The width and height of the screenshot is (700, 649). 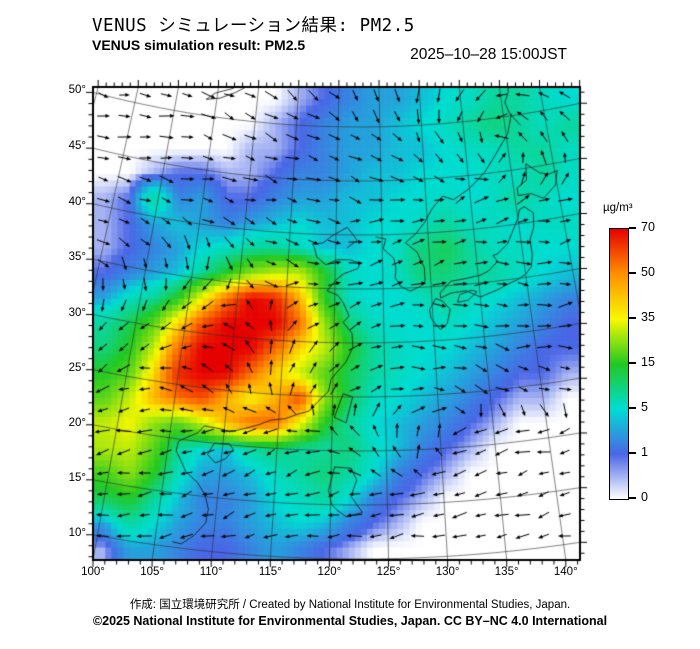 I want to click on colorbar-tick-label: 50, so click(x=648, y=272).